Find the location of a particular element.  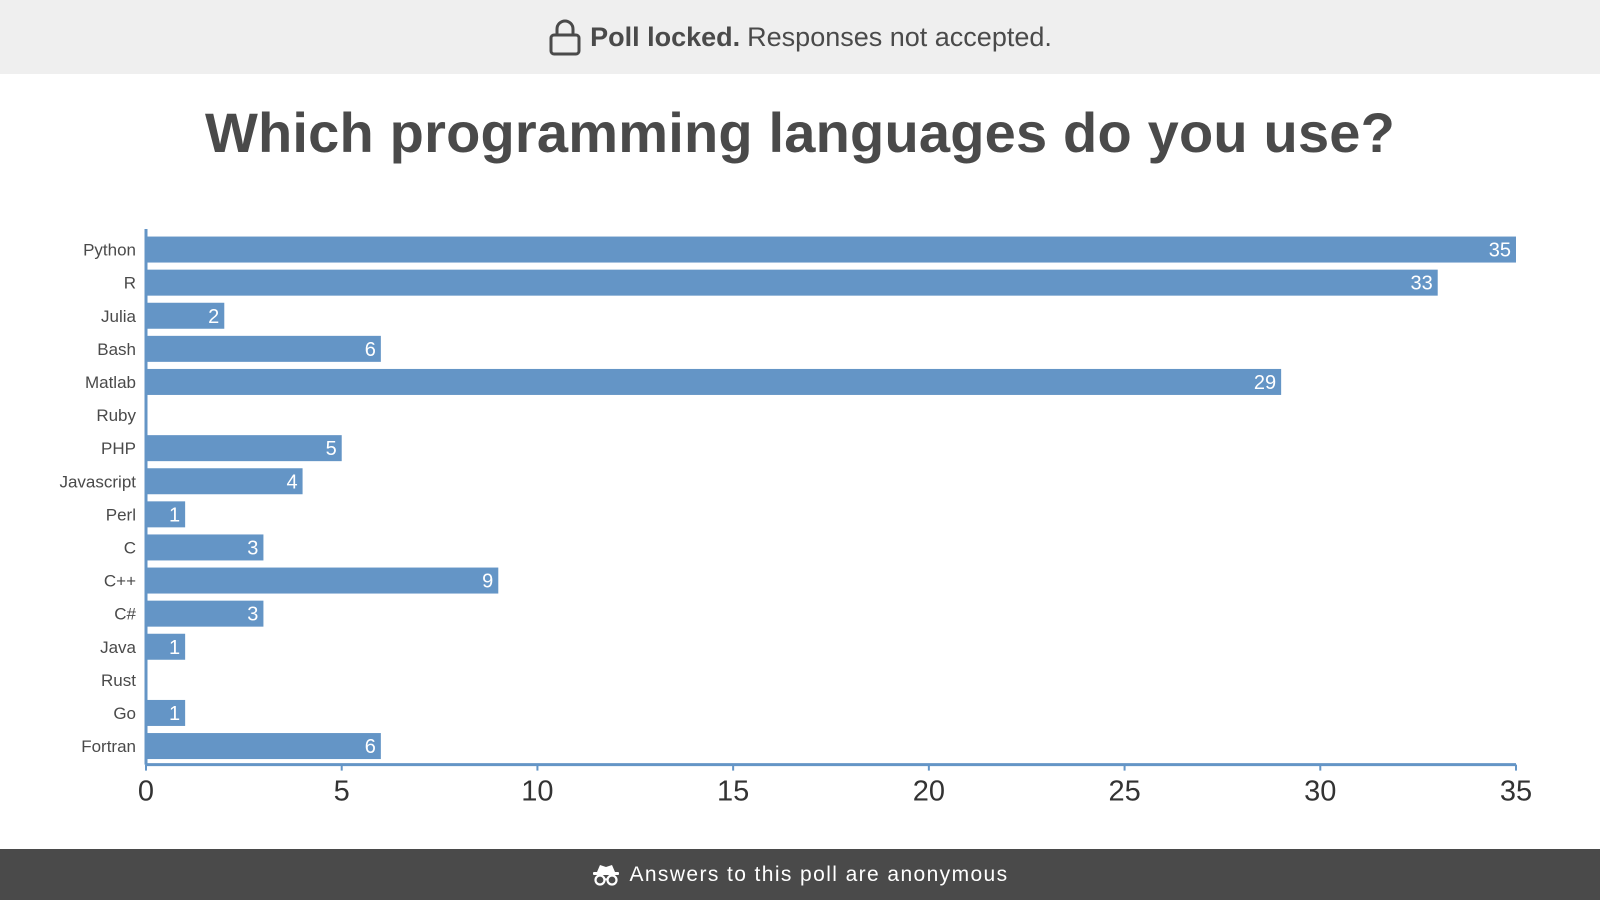

poll-status-banner: Poll locked. Responses not accepted. is located at coordinates (800, 37).